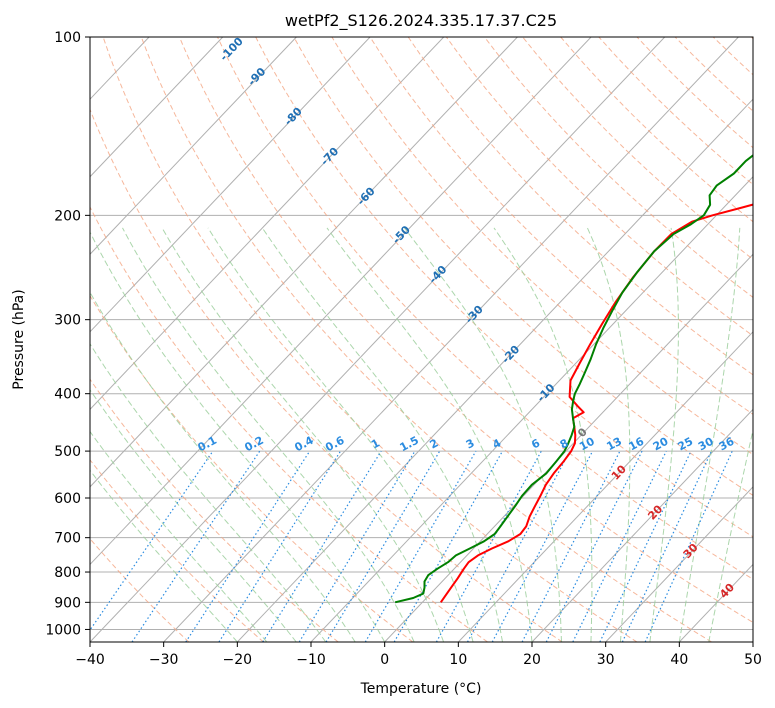 The width and height of the screenshot is (775, 708). What do you see at coordinates (67, 321) in the screenshot?
I see `y-tick-label: 300` at bounding box center [67, 321].